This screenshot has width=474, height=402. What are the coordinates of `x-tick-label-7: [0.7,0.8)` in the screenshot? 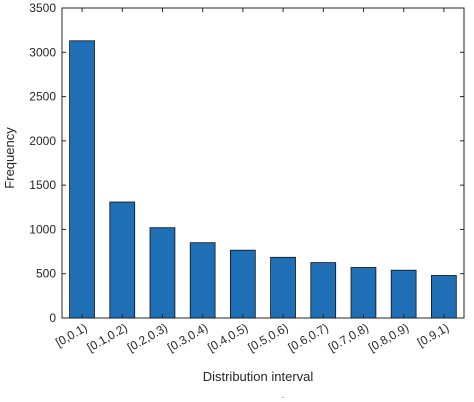 It's located at (348, 337).